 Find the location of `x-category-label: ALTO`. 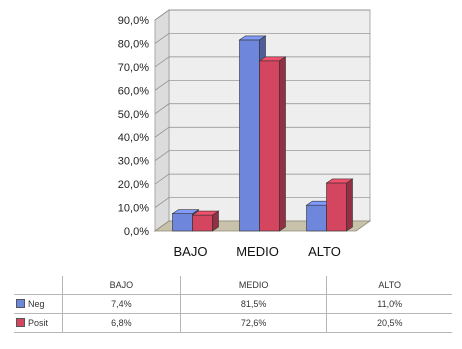

x-category-label: ALTO is located at coordinates (324, 251).